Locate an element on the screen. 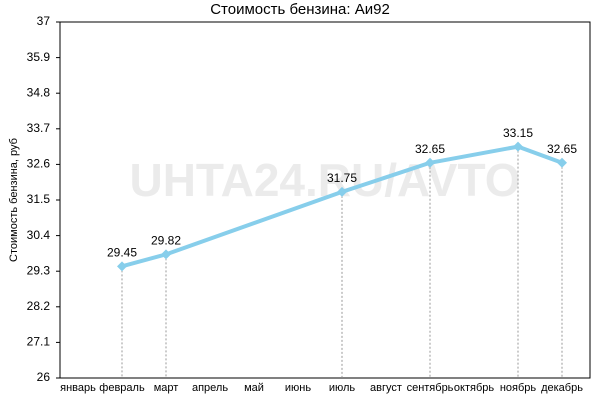  x-tick-label: октябрь is located at coordinates (474, 388).